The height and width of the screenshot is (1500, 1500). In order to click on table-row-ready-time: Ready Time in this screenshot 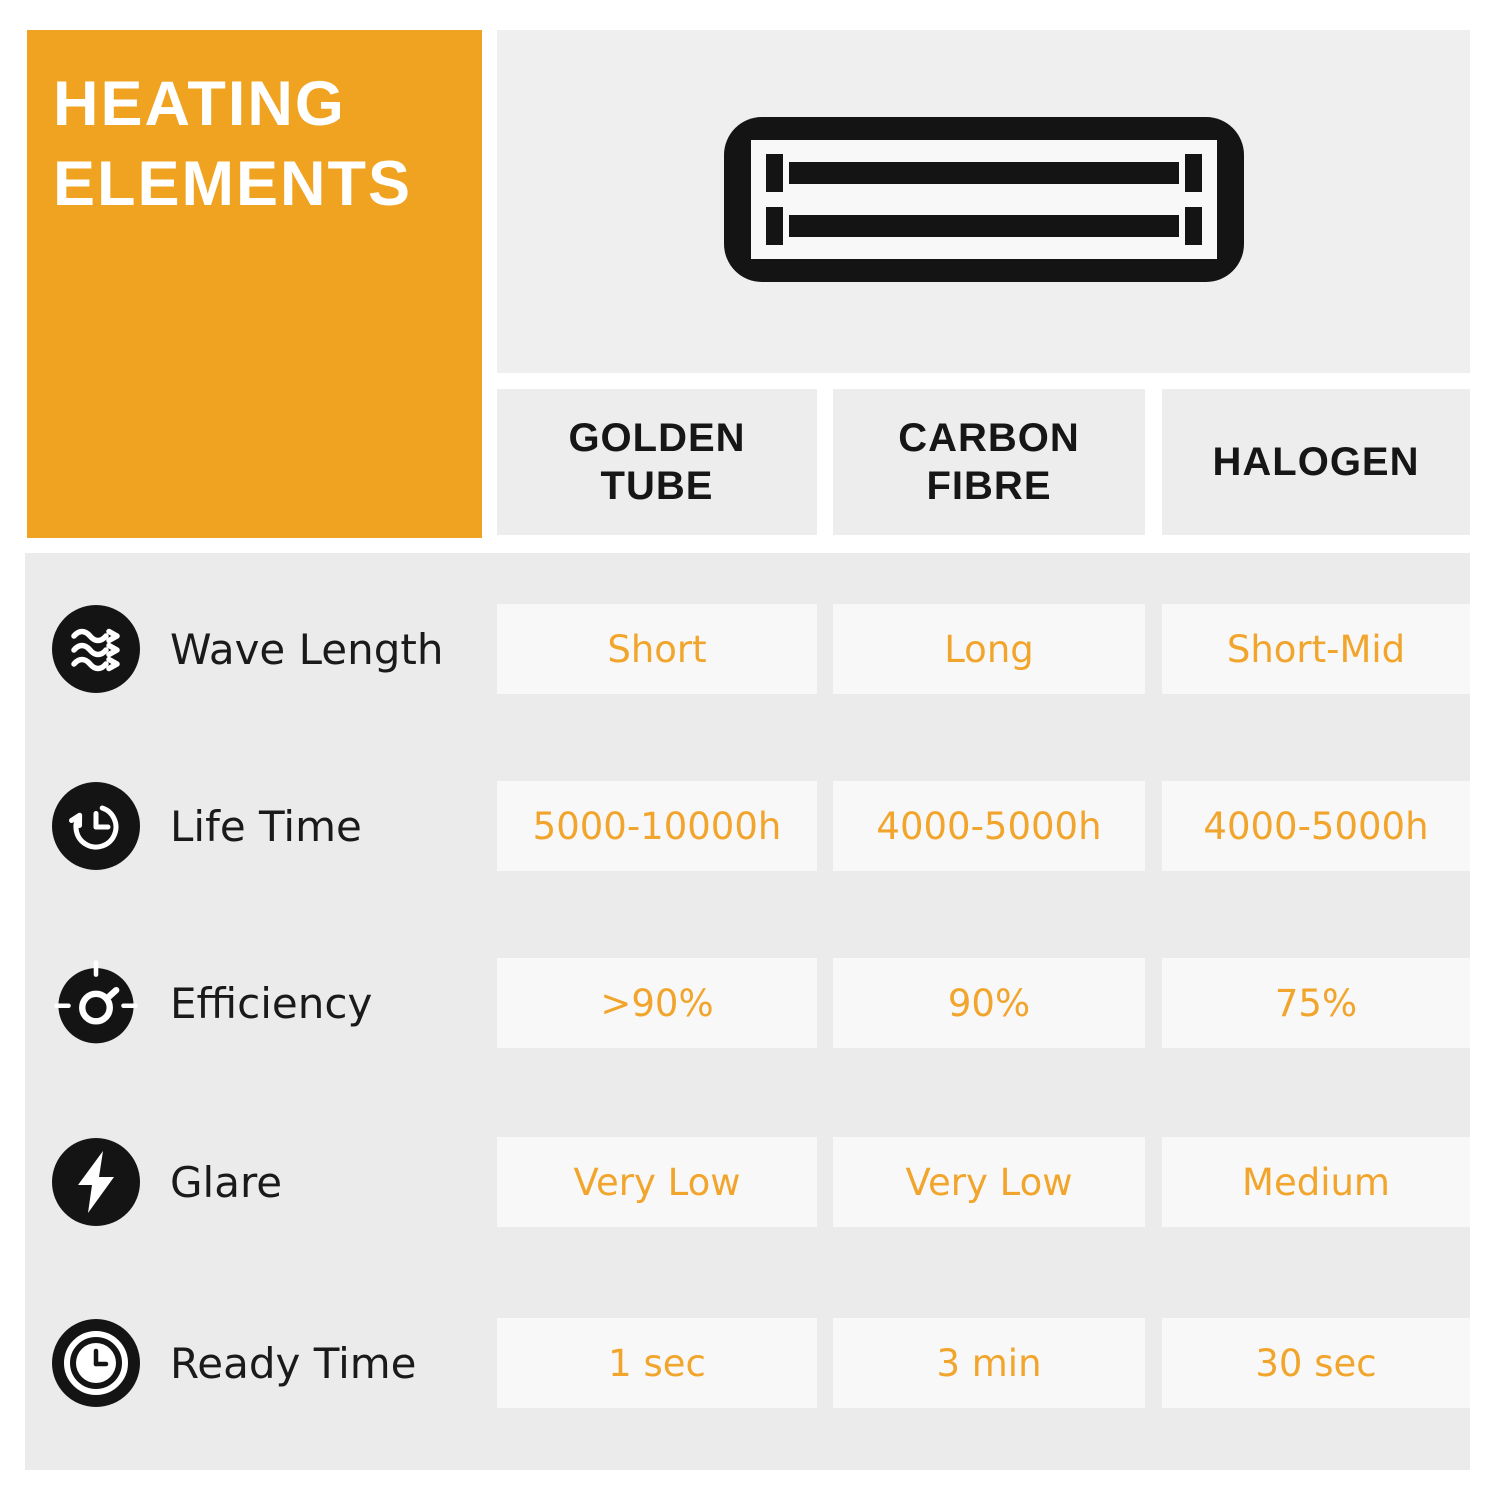, I will do `click(234, 1363)`.